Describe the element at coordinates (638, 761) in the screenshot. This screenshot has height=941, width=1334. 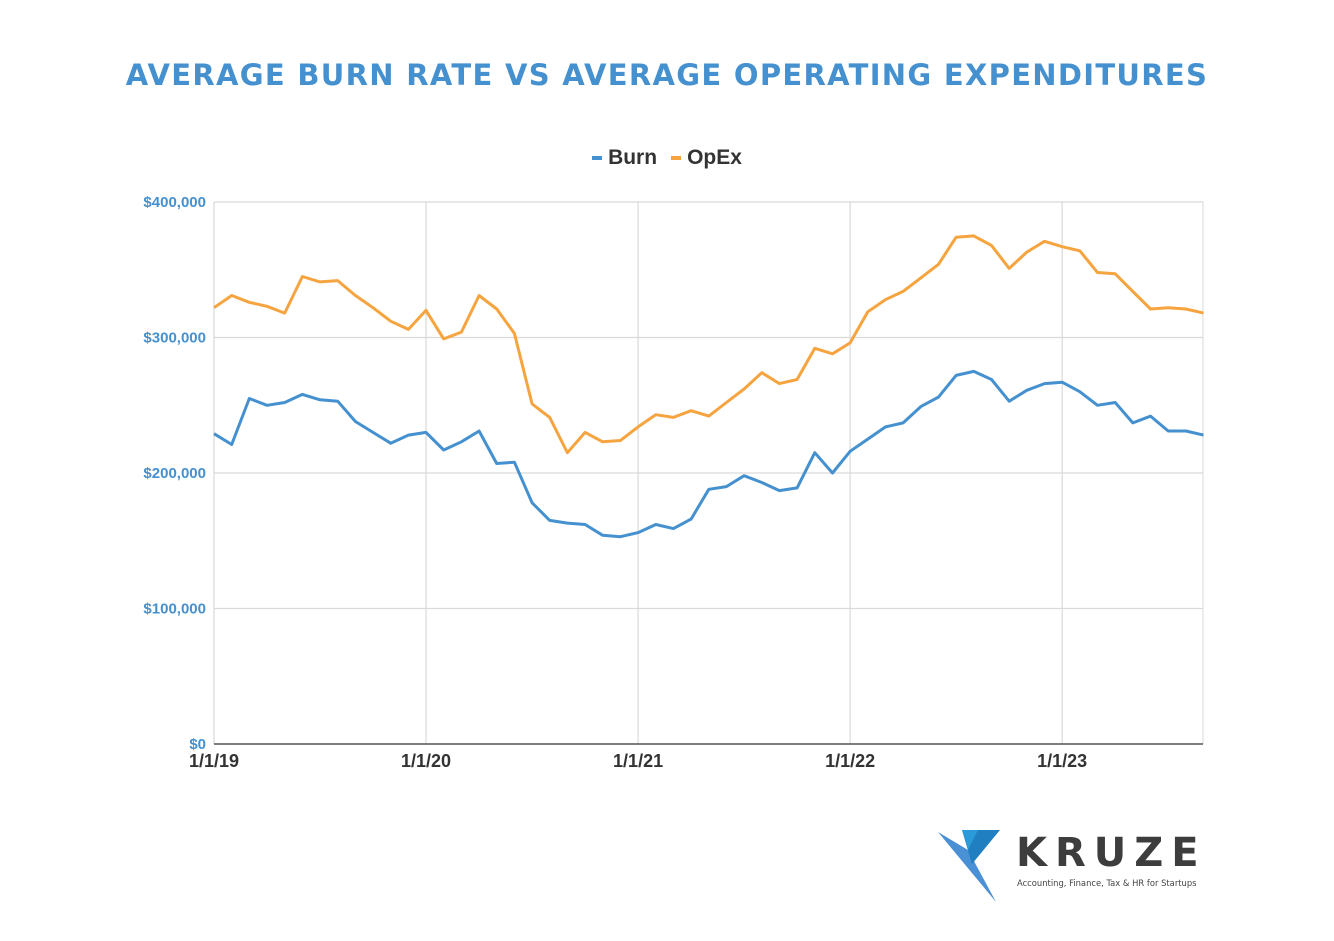
I see `x-tick-label: 1/1/21` at that location.